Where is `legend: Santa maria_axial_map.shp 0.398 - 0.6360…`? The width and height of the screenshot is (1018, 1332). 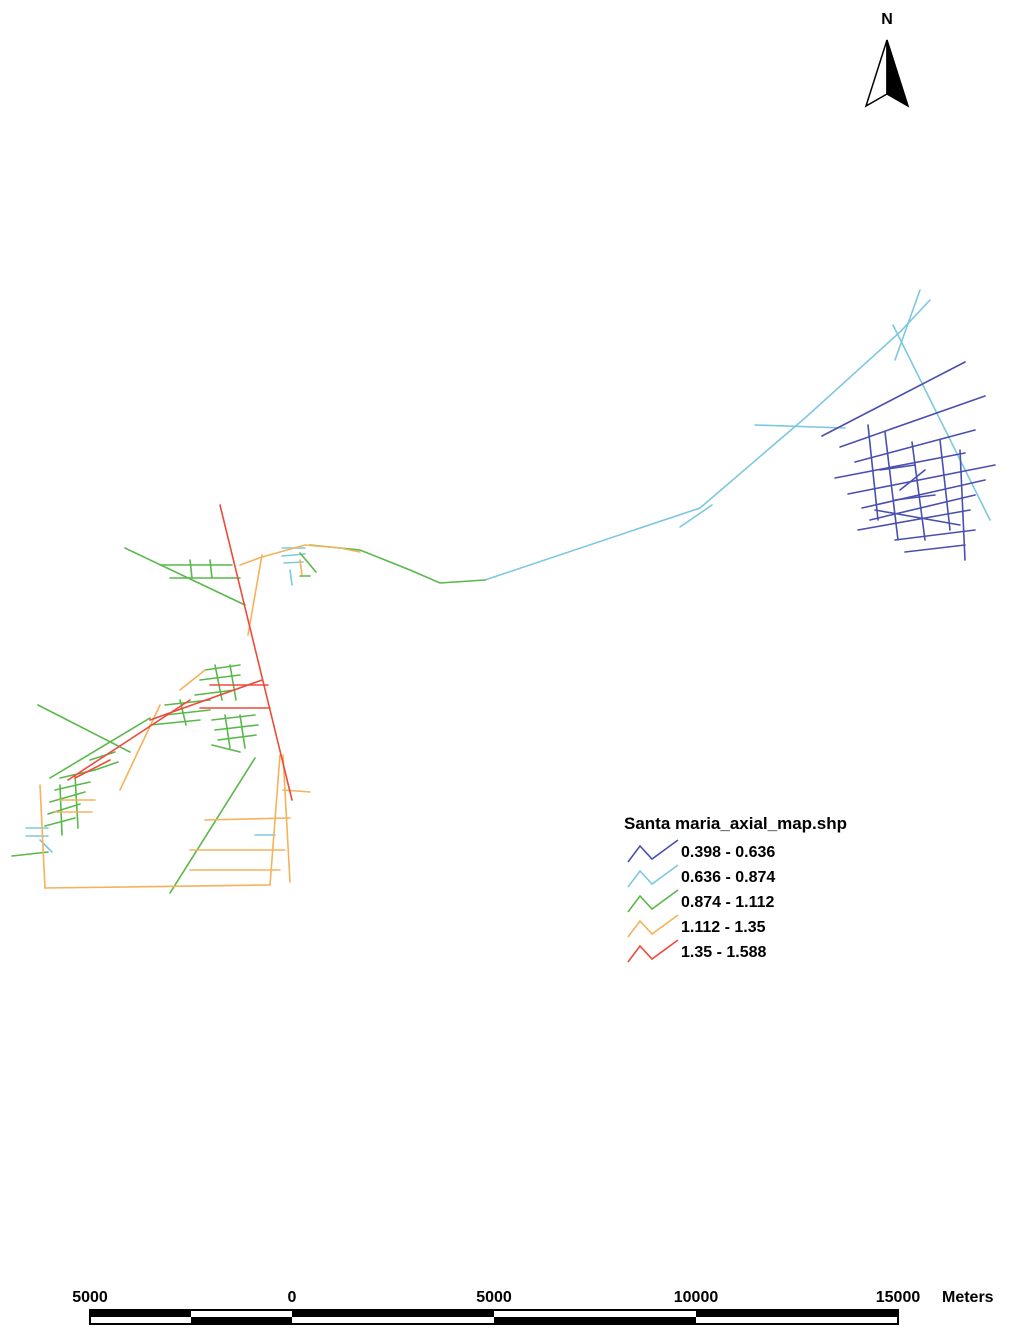 legend: Santa maria_axial_map.shp 0.398 - 0.6360… is located at coordinates (735, 888).